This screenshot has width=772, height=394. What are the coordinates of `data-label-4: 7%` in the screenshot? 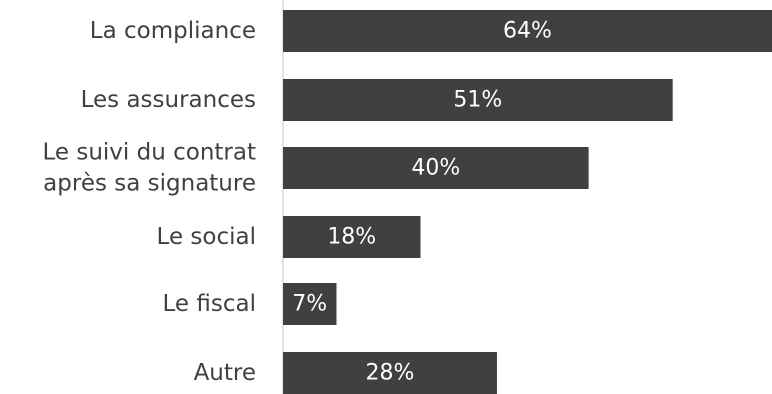 It's located at (309, 304).